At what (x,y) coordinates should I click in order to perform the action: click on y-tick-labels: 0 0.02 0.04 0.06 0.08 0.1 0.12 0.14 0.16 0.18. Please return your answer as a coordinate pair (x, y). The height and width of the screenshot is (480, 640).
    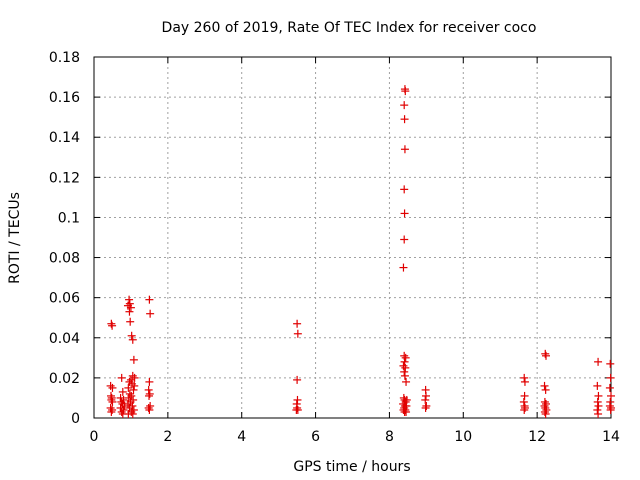
    Looking at the image, I should click on (64, 238).